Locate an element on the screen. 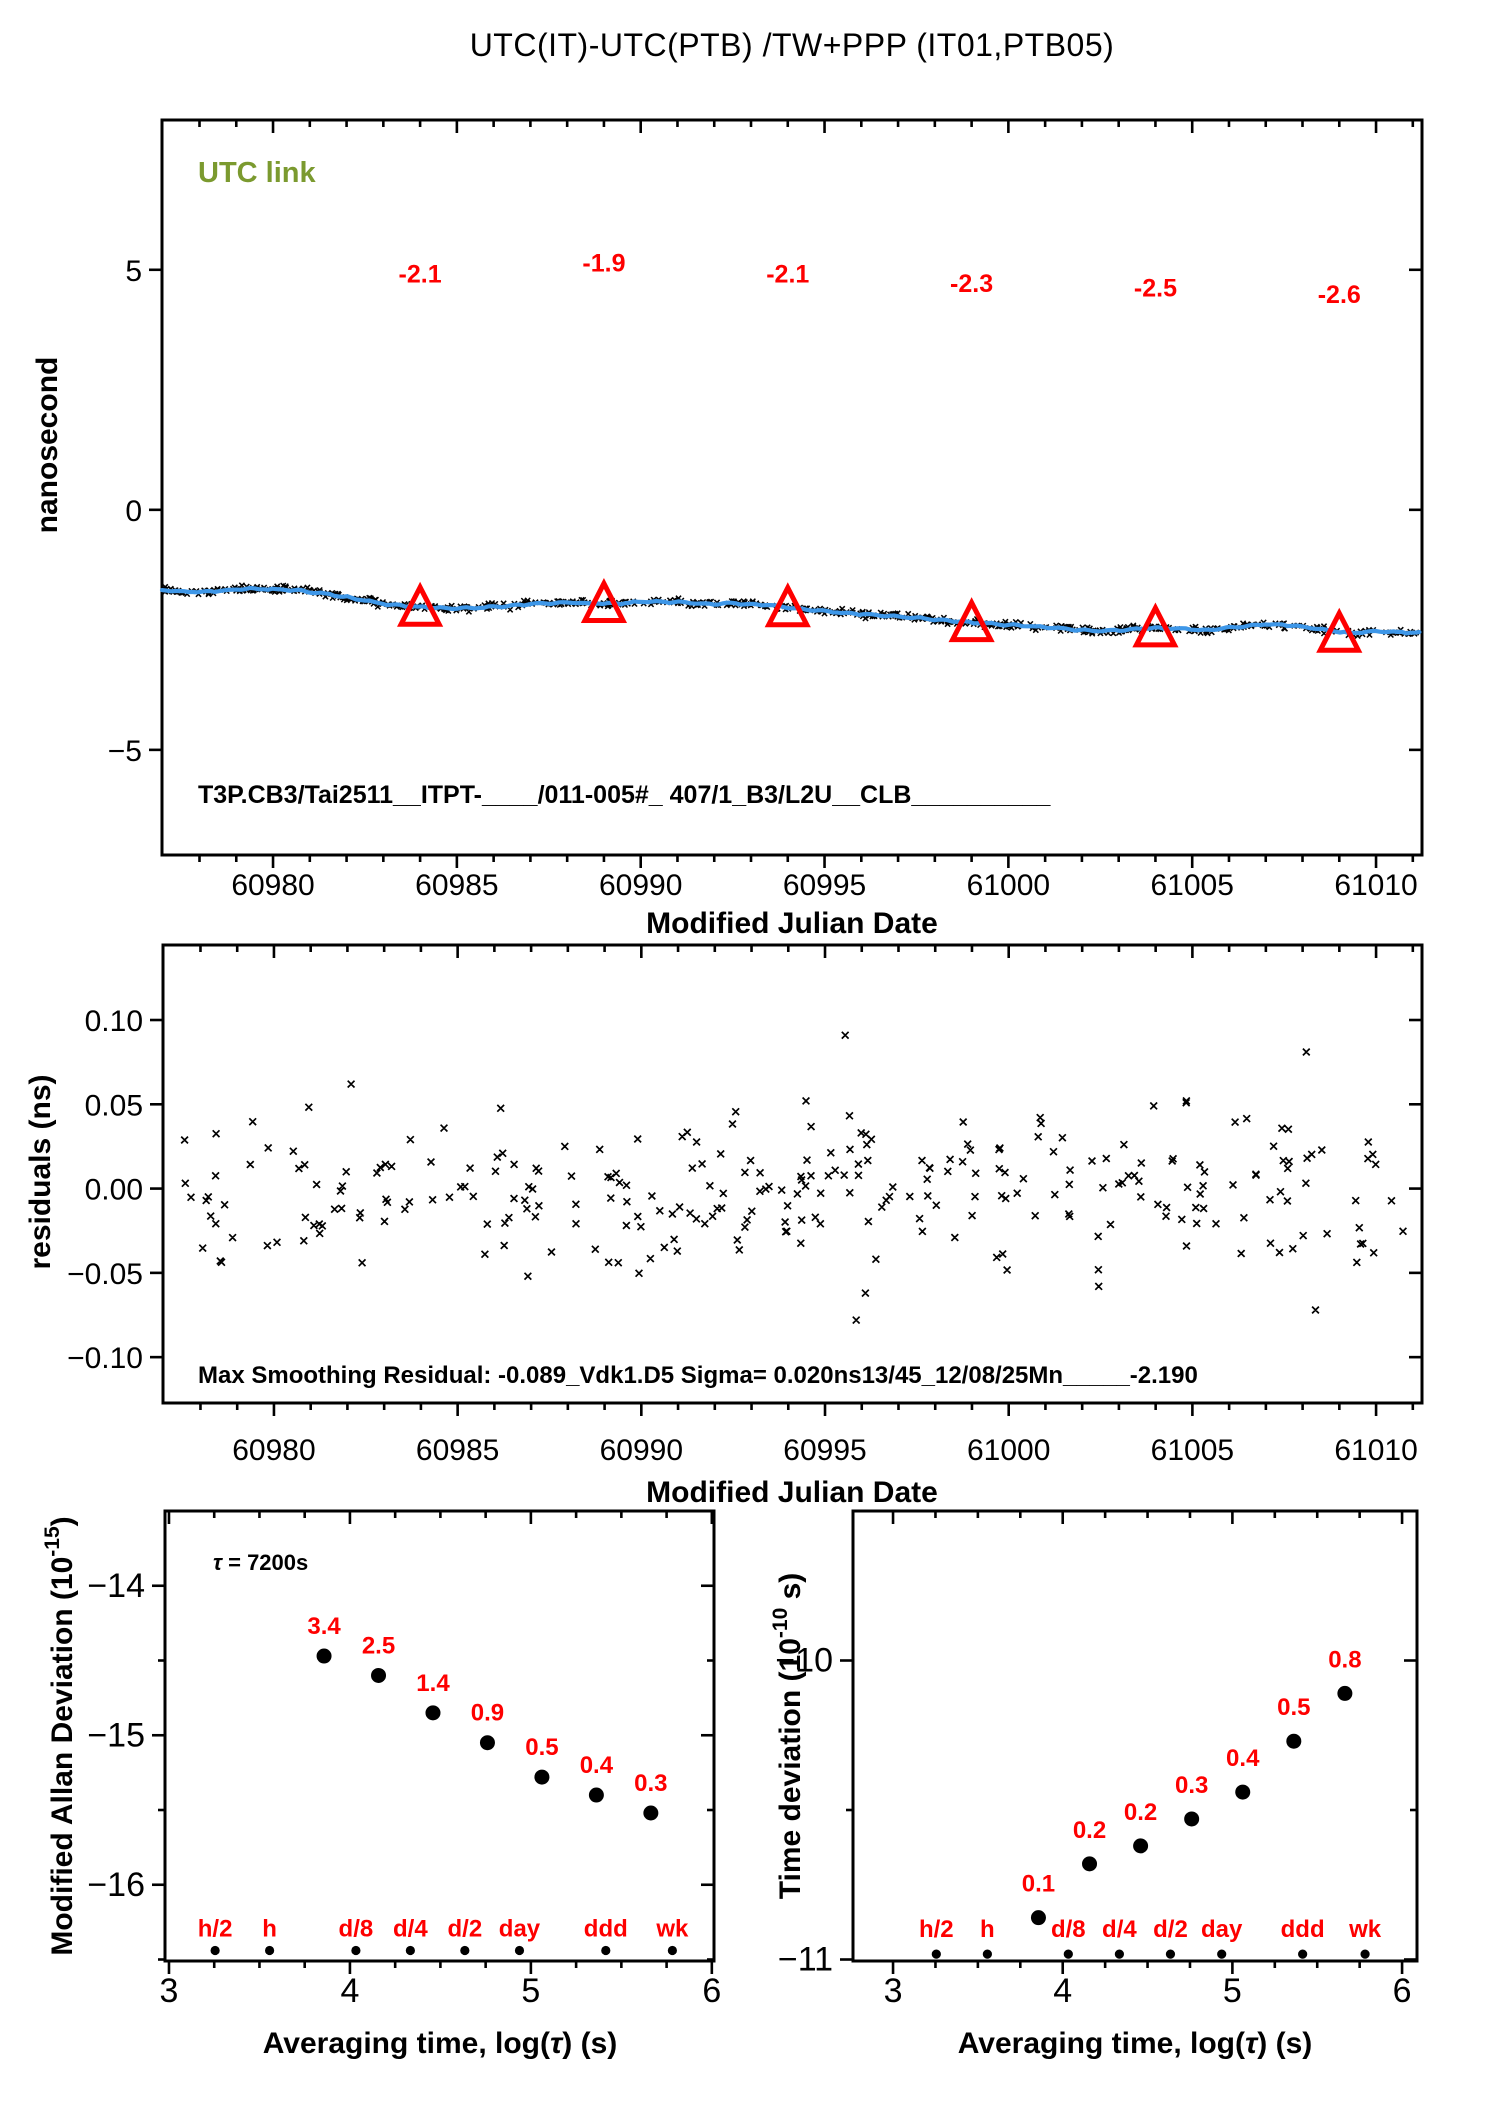  utc-xtick-label: 61005 is located at coordinates (1191, 885).